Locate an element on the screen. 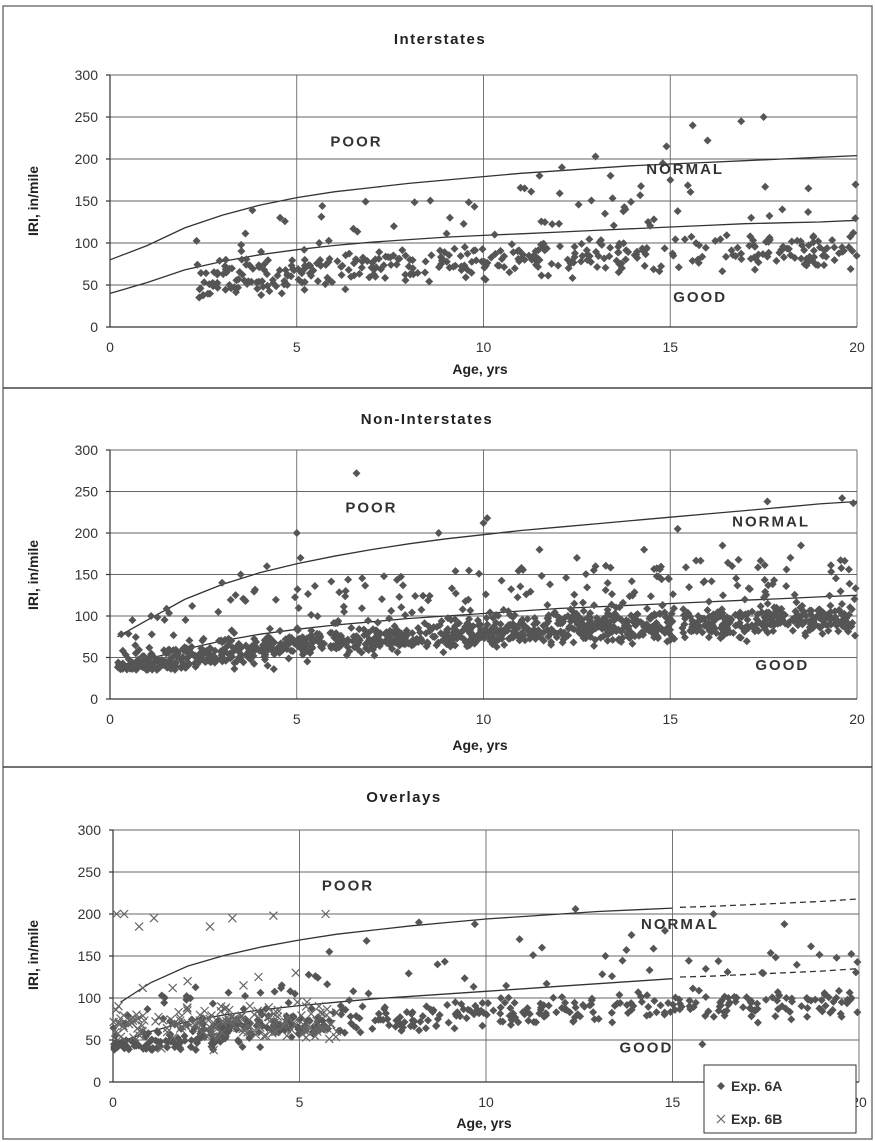 This screenshot has width=875, height=1142. zone-label-normal: NORMAL is located at coordinates (680, 924).